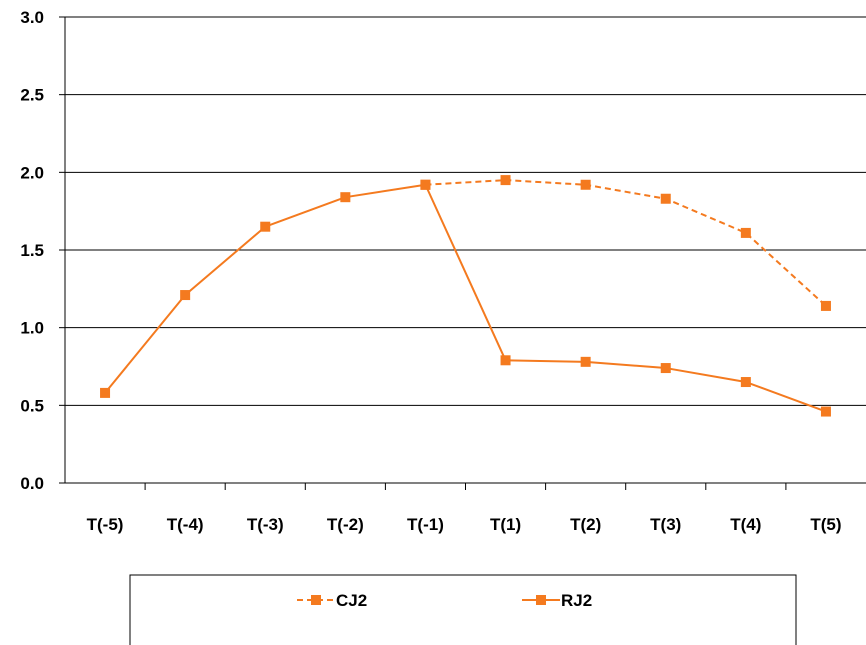  I want to click on y-tick-label-2: 1.0, so click(32, 328).